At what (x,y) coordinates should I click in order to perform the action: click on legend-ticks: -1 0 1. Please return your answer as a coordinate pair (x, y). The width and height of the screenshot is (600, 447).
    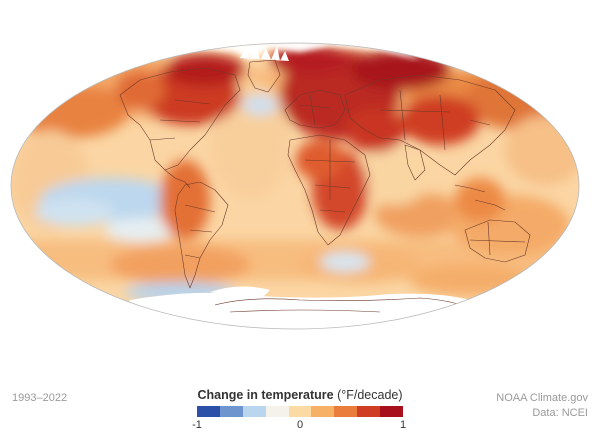
    Looking at the image, I should click on (299, 426).